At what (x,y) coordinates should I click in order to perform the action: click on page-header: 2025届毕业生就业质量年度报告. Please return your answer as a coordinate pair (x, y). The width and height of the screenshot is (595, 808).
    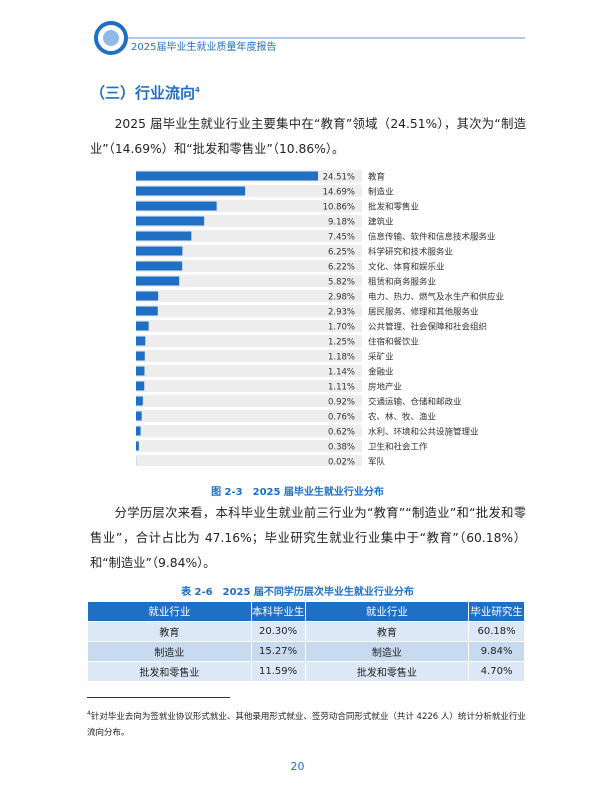
    Looking at the image, I should click on (309, 38).